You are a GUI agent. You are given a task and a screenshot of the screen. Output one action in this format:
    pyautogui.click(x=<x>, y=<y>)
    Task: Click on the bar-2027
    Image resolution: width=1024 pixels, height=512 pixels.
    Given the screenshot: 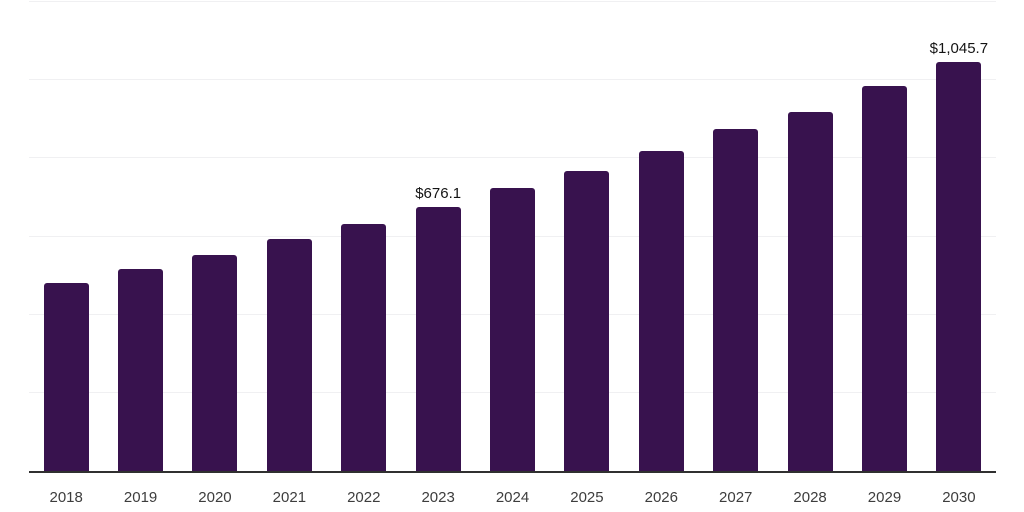 What is the action you would take?
    pyautogui.click(x=736, y=299)
    